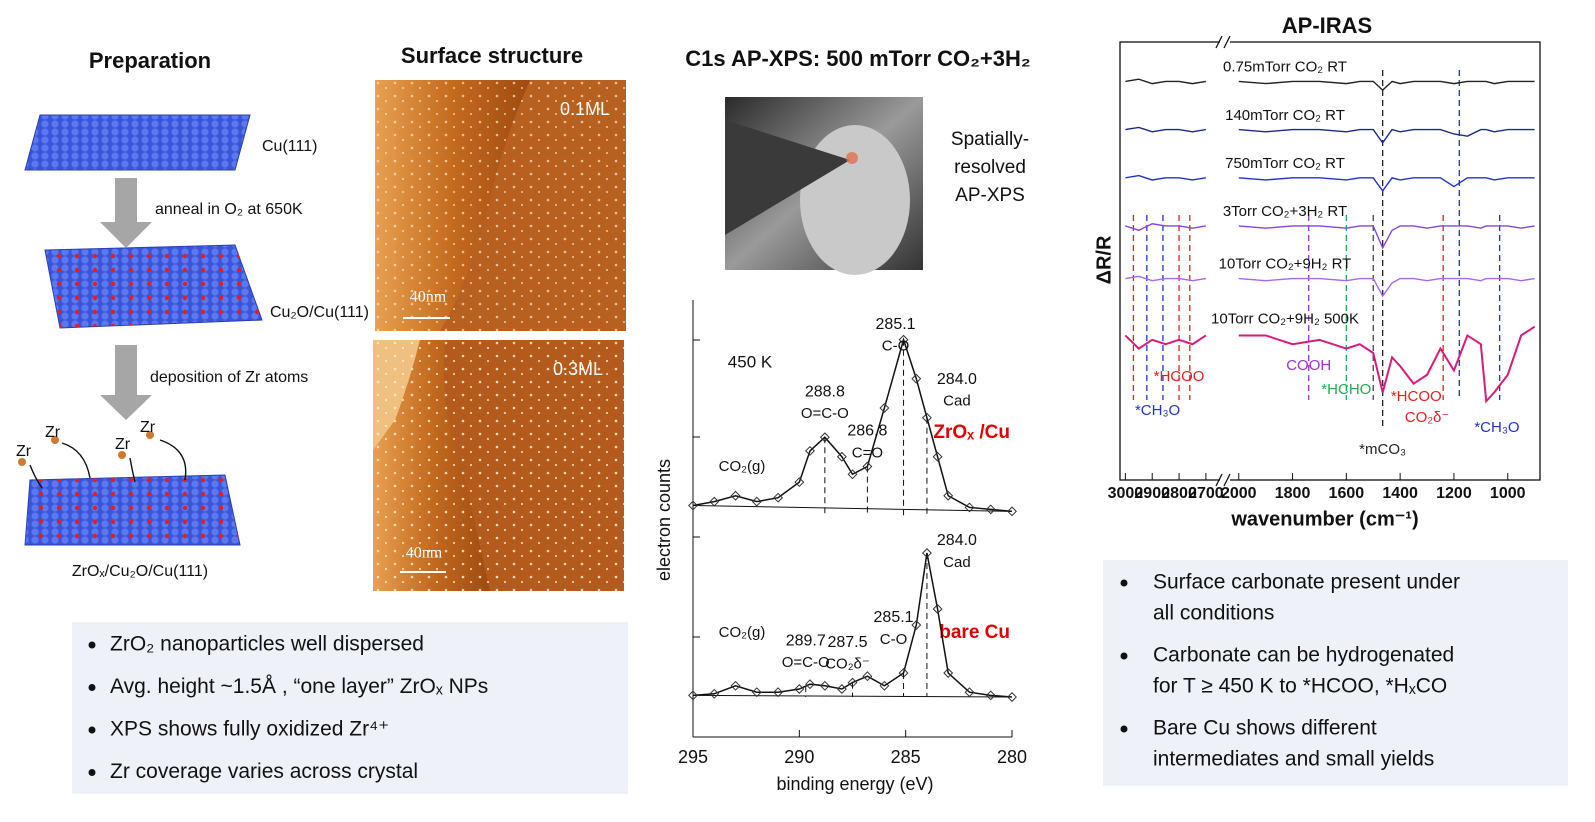 The image size is (1595, 822). What do you see at coordinates (1303, 655) in the screenshot?
I see `bullet-text: Carbonate can be hydrogenated` at bounding box center [1303, 655].